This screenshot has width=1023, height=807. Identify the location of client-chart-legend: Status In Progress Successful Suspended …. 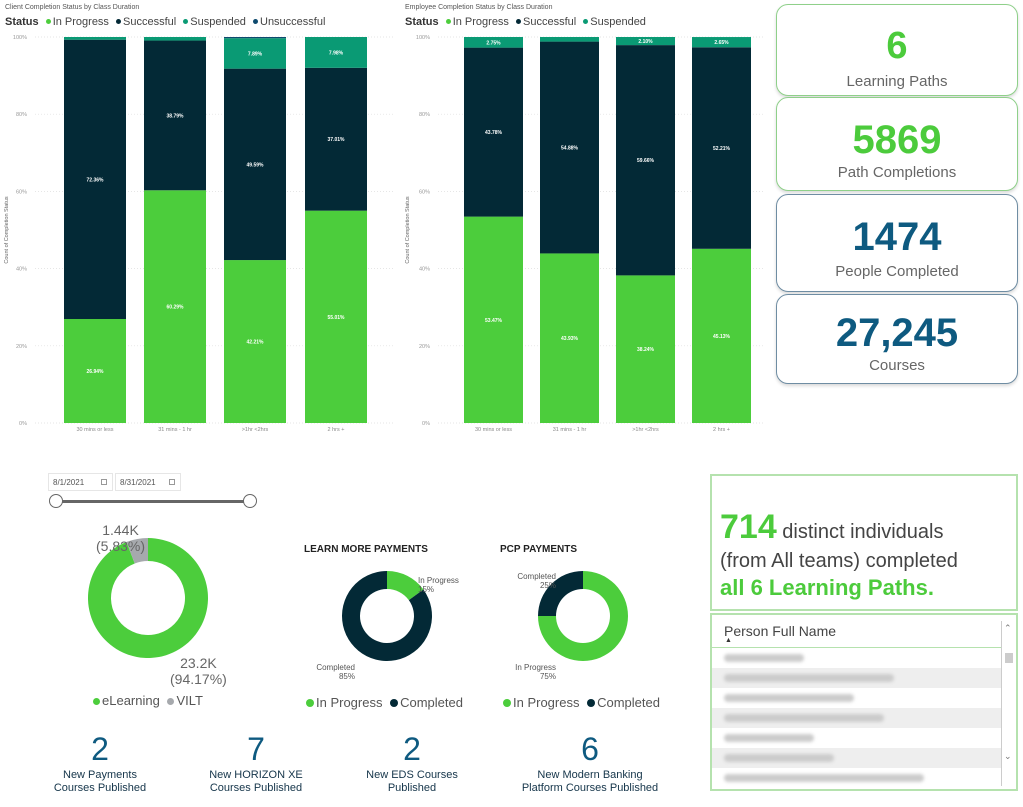
(165, 22).